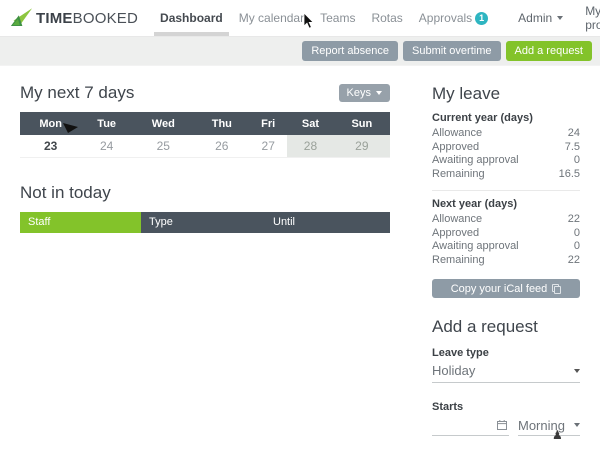 This screenshot has height=451, width=600. I want to click on day-cell-today: 23, so click(51, 146).